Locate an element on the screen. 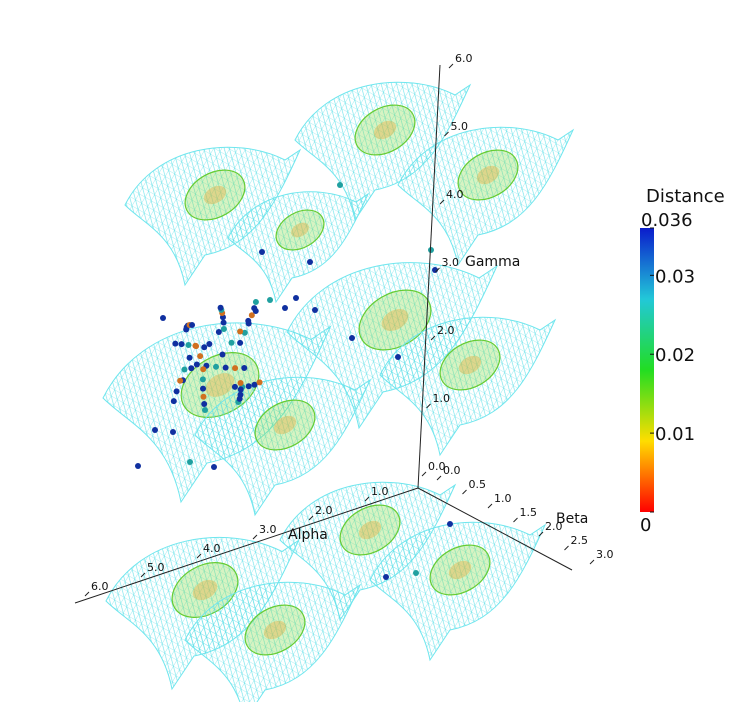 Image resolution: width=747 pixels, height=702 pixels. colorbar-tick-label: 0.01 is located at coordinates (675, 434).